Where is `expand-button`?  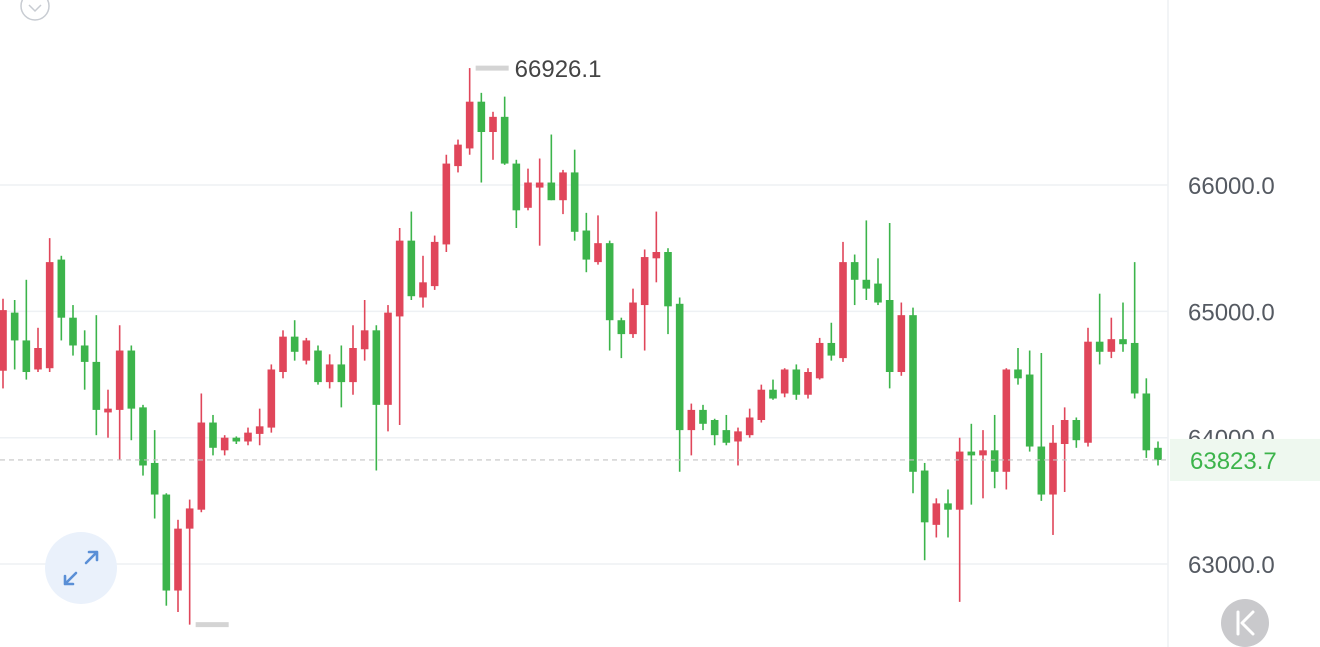 expand-button is located at coordinates (81, 568).